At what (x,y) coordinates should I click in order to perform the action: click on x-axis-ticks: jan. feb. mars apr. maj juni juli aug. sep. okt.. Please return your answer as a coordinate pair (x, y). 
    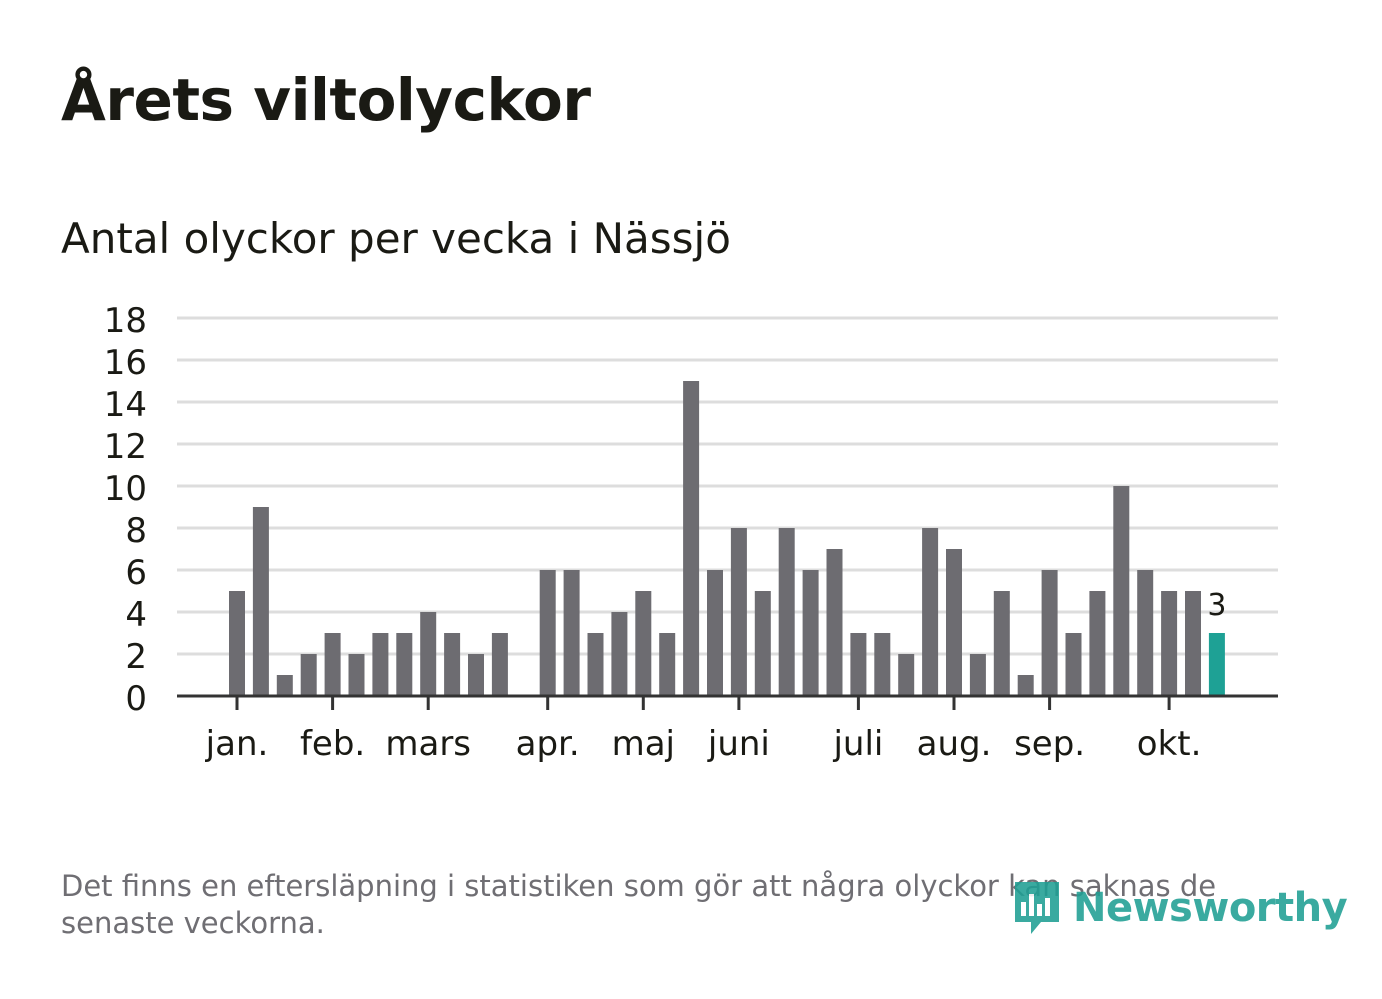
    Looking at the image, I should click on (703, 730).